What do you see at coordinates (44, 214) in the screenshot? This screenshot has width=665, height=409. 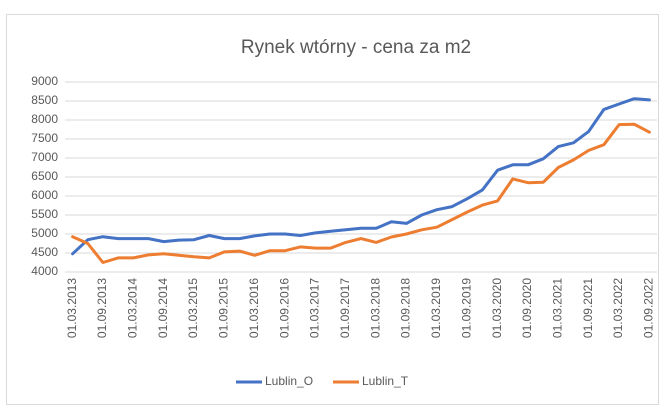 I see `y-tick-label: 5500` at bounding box center [44, 214].